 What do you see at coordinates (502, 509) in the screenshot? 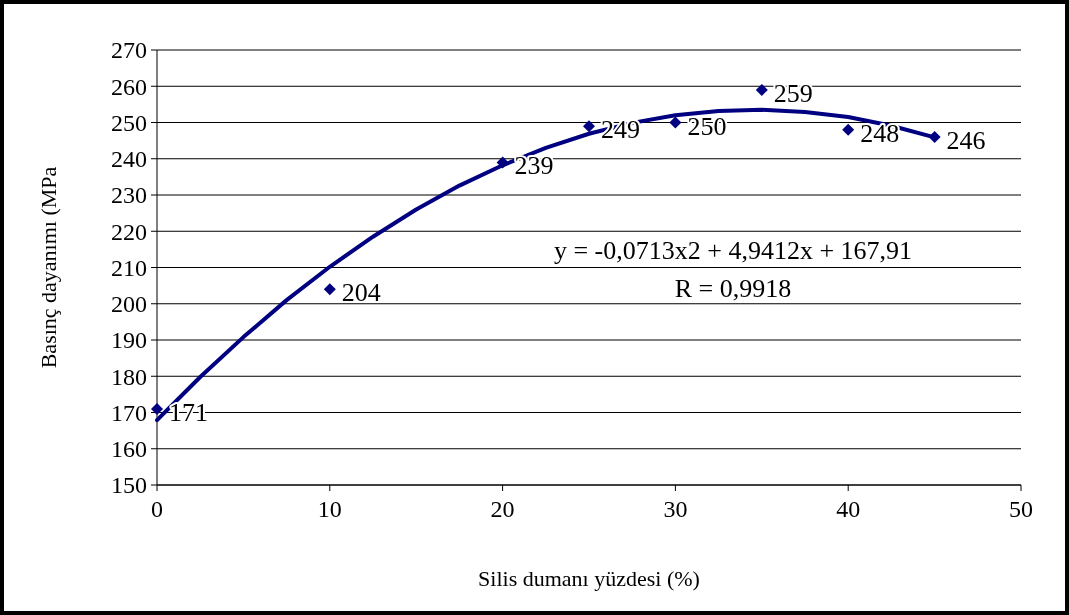
I see `x-tick-label: 20` at bounding box center [502, 509].